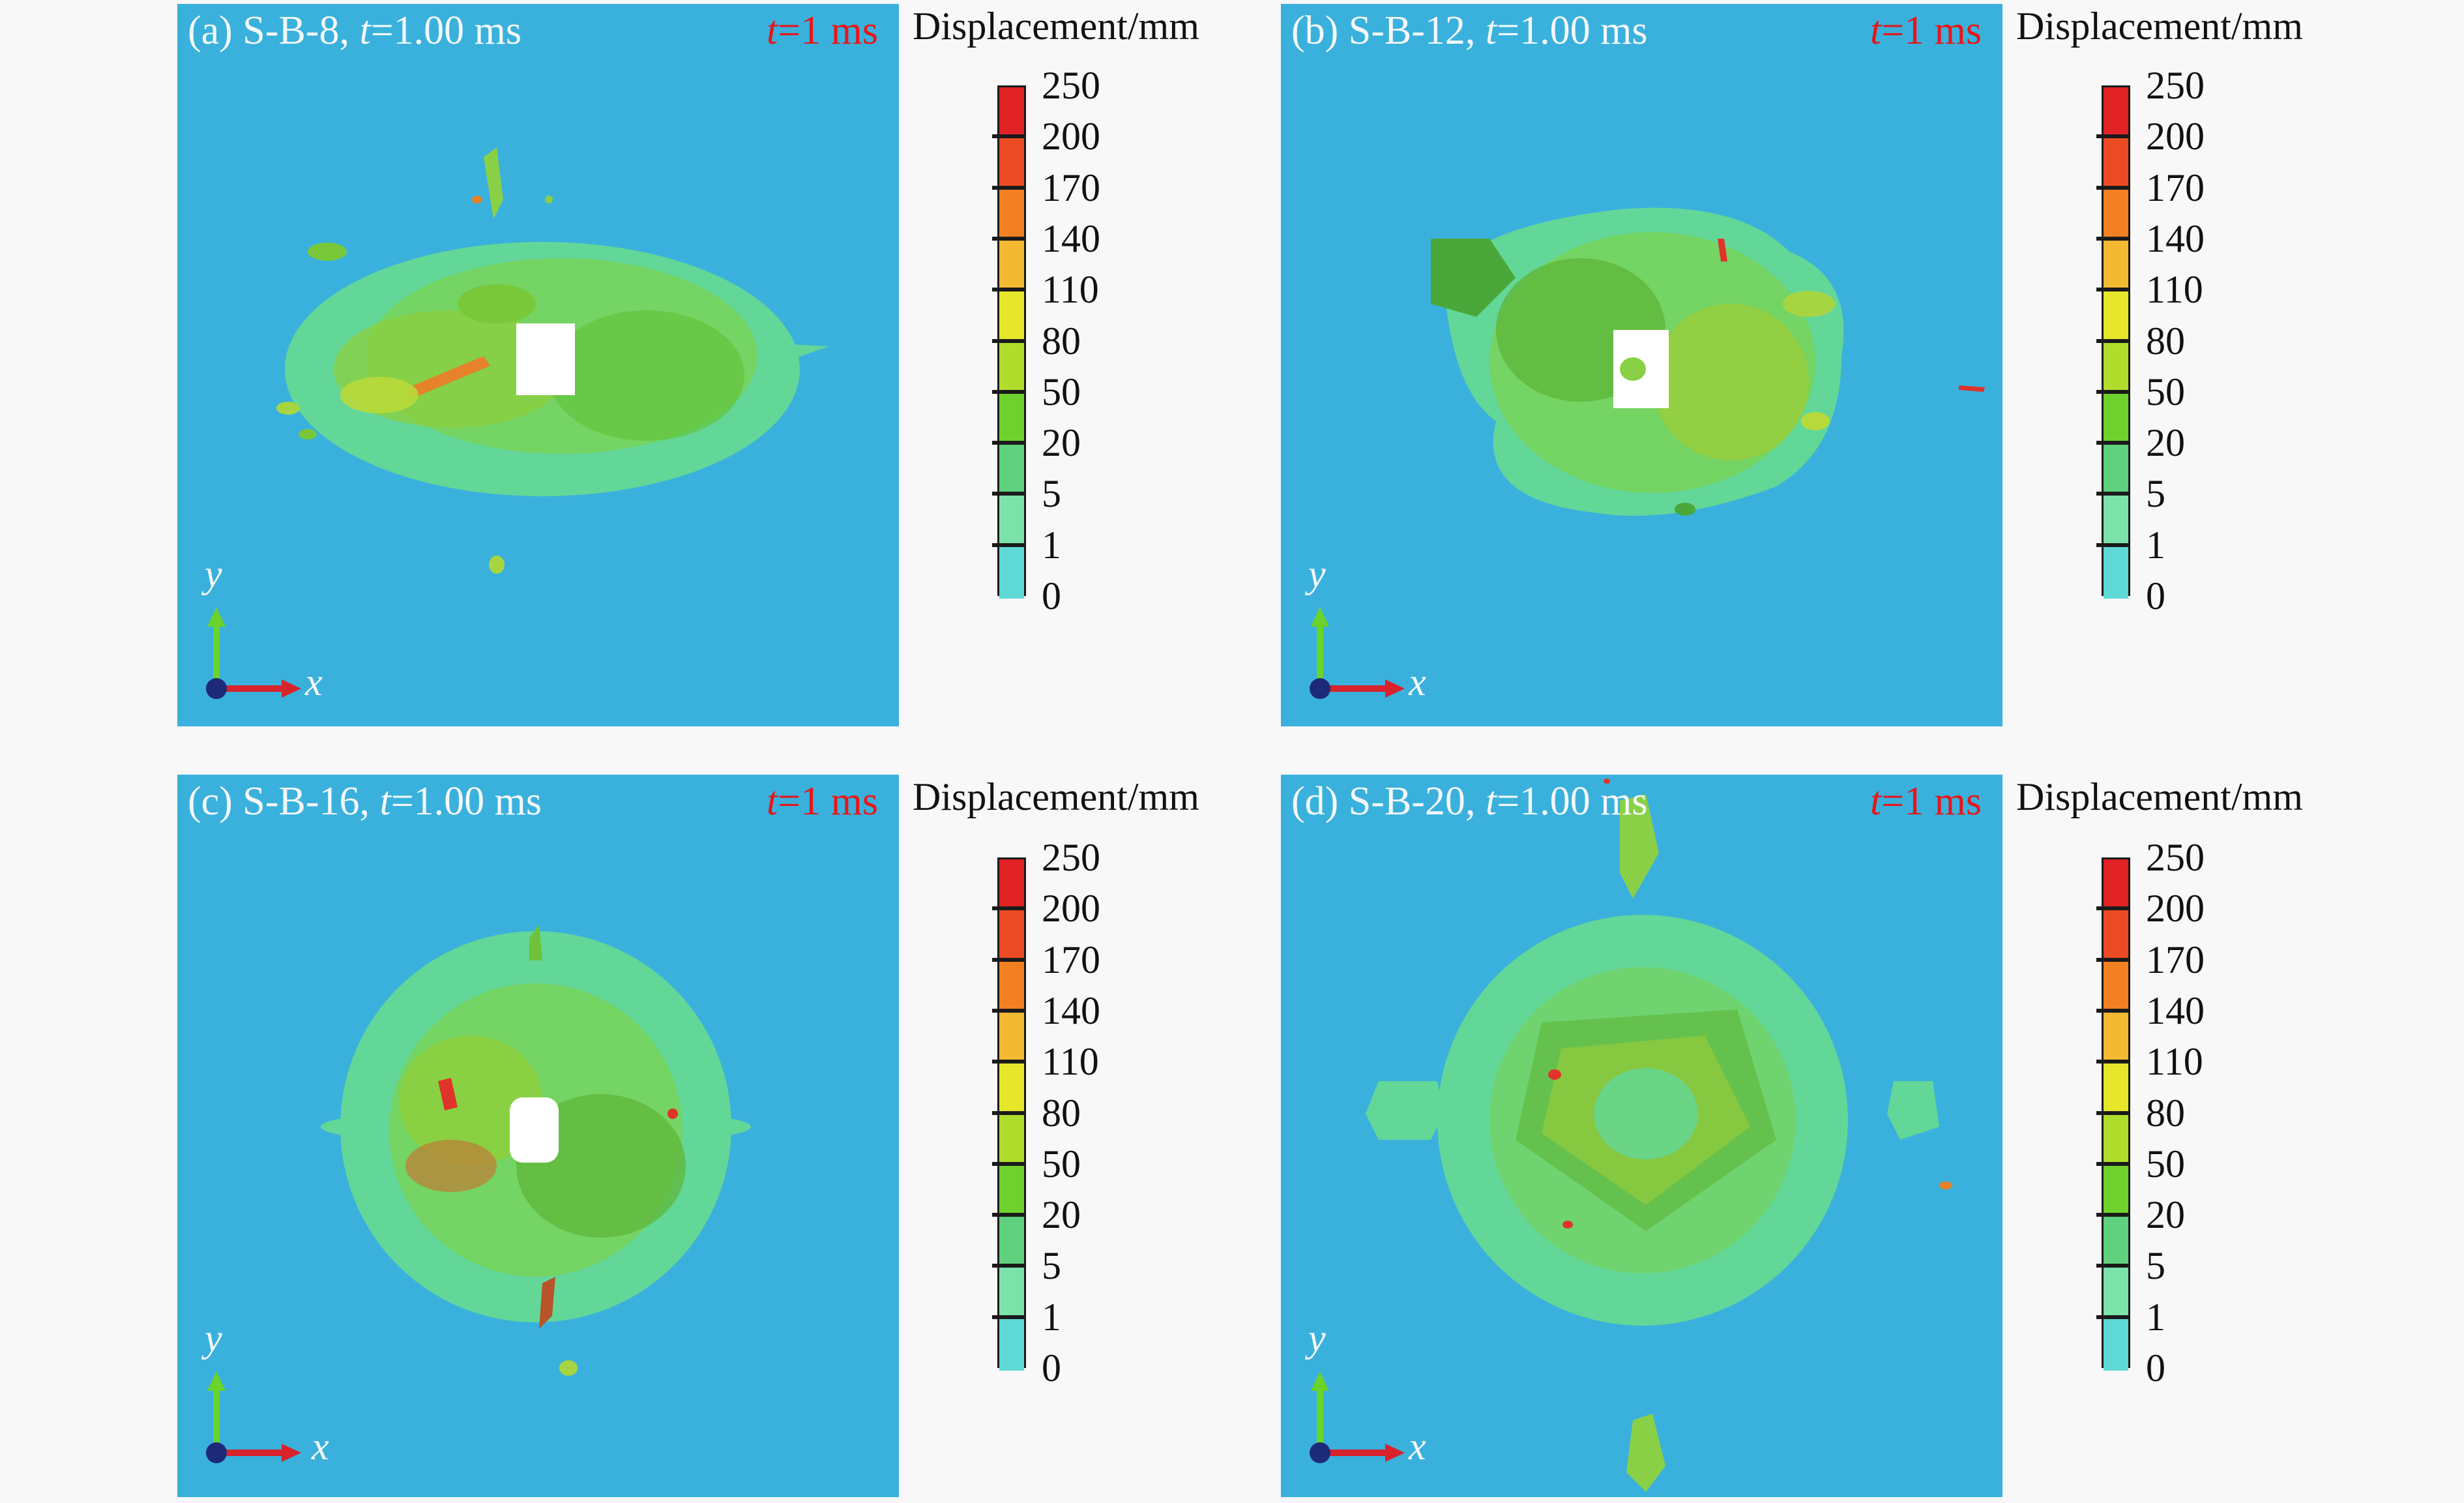 This screenshot has width=2464, height=1503. What do you see at coordinates (1470, 802) in the screenshot?
I see `panel-caption: (d) S-B-20, t=1.00 ms` at bounding box center [1470, 802].